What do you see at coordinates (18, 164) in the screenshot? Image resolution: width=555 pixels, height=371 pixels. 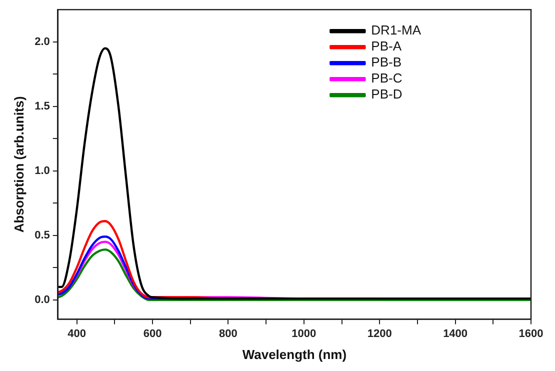 I see `y-axis-title: Absorption (arb.units)` at bounding box center [18, 164].